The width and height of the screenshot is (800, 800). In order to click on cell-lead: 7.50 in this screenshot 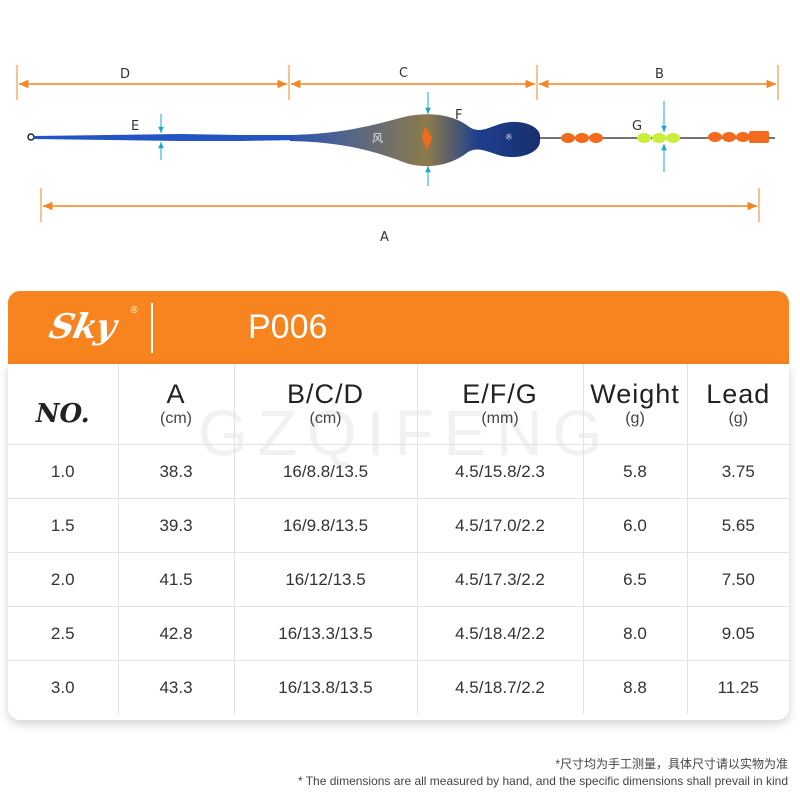, I will do `click(738, 579)`.